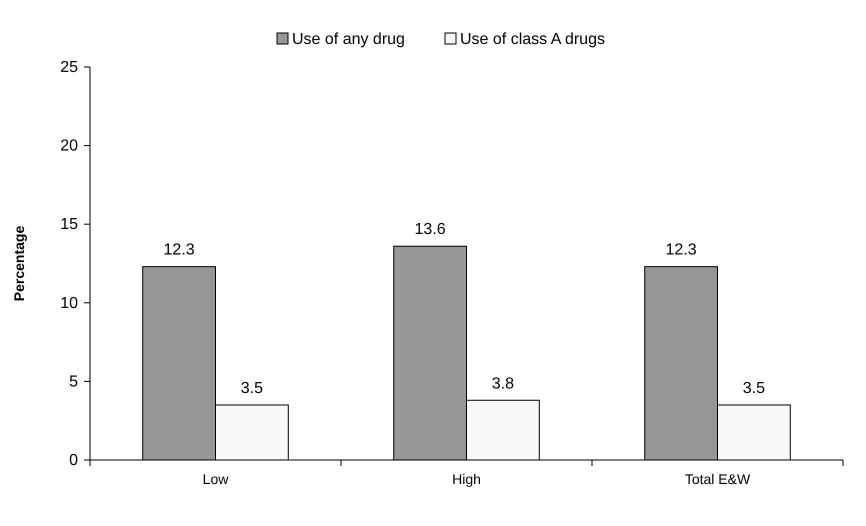 This screenshot has height=526, width=866. What do you see at coordinates (69, 303) in the screenshot?
I see `y-tick-label: 10` at bounding box center [69, 303].